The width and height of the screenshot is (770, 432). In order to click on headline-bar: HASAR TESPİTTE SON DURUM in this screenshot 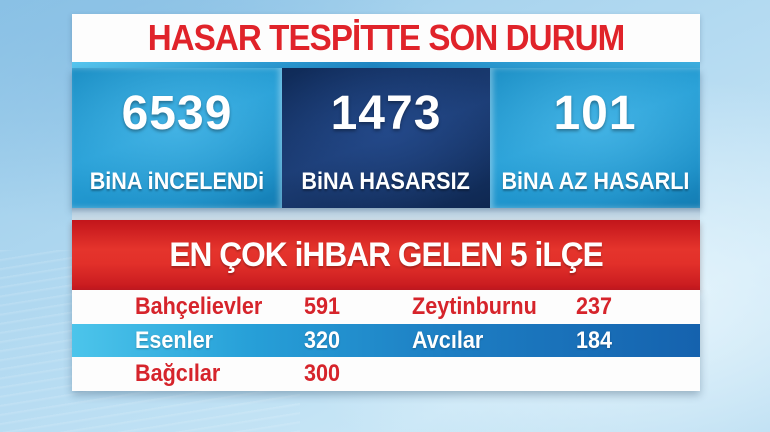, I will do `click(386, 38)`.